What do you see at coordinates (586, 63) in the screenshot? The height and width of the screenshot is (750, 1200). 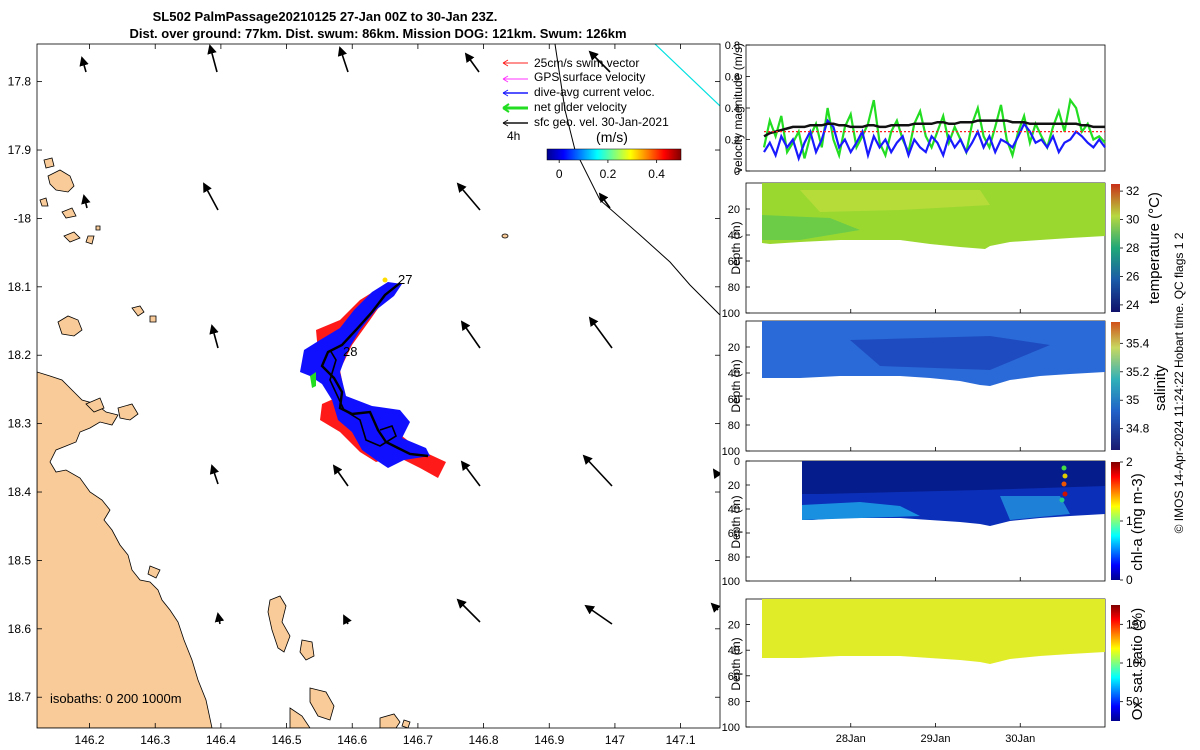 I see `legend-label-swim: 25cm/s swim vector` at bounding box center [586, 63].